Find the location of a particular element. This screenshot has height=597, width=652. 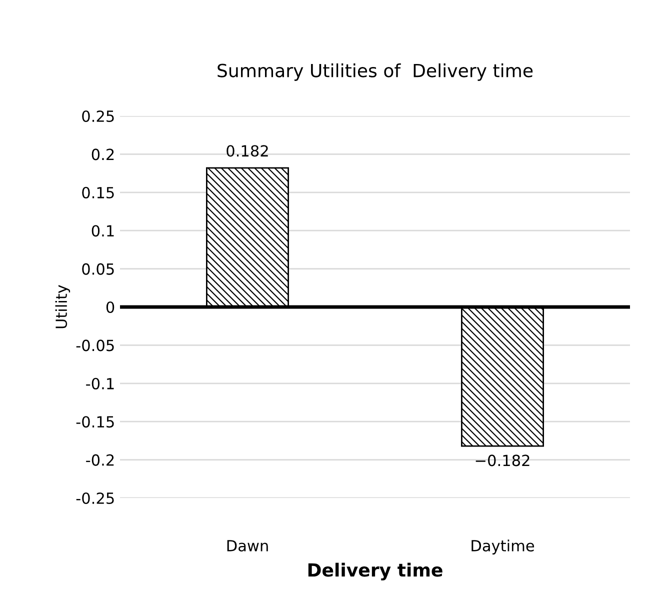

y-tick-label: -0.15 is located at coordinates (95, 422).